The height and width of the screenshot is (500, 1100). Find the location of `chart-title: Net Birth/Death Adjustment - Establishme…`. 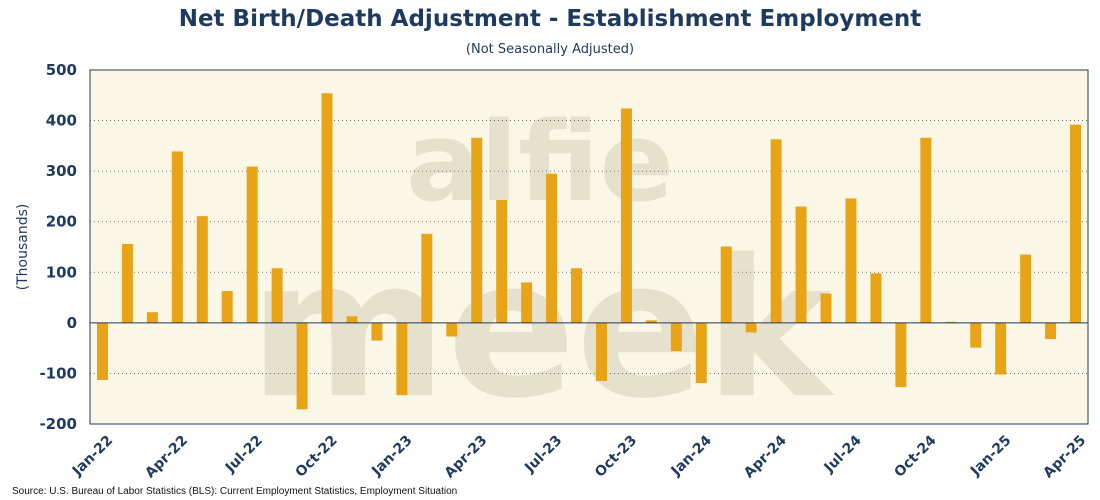

chart-title: Net Birth/Death Adjustment - Establishme… is located at coordinates (550, 19).